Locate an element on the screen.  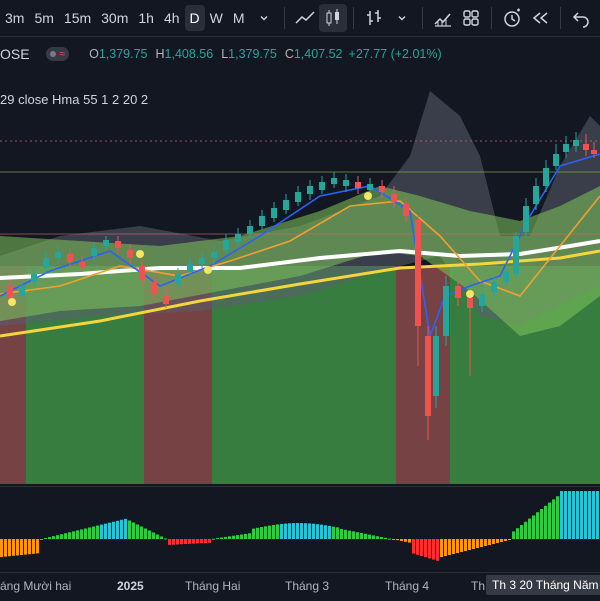
timeframe-m: M is located at coordinates (238, 18).